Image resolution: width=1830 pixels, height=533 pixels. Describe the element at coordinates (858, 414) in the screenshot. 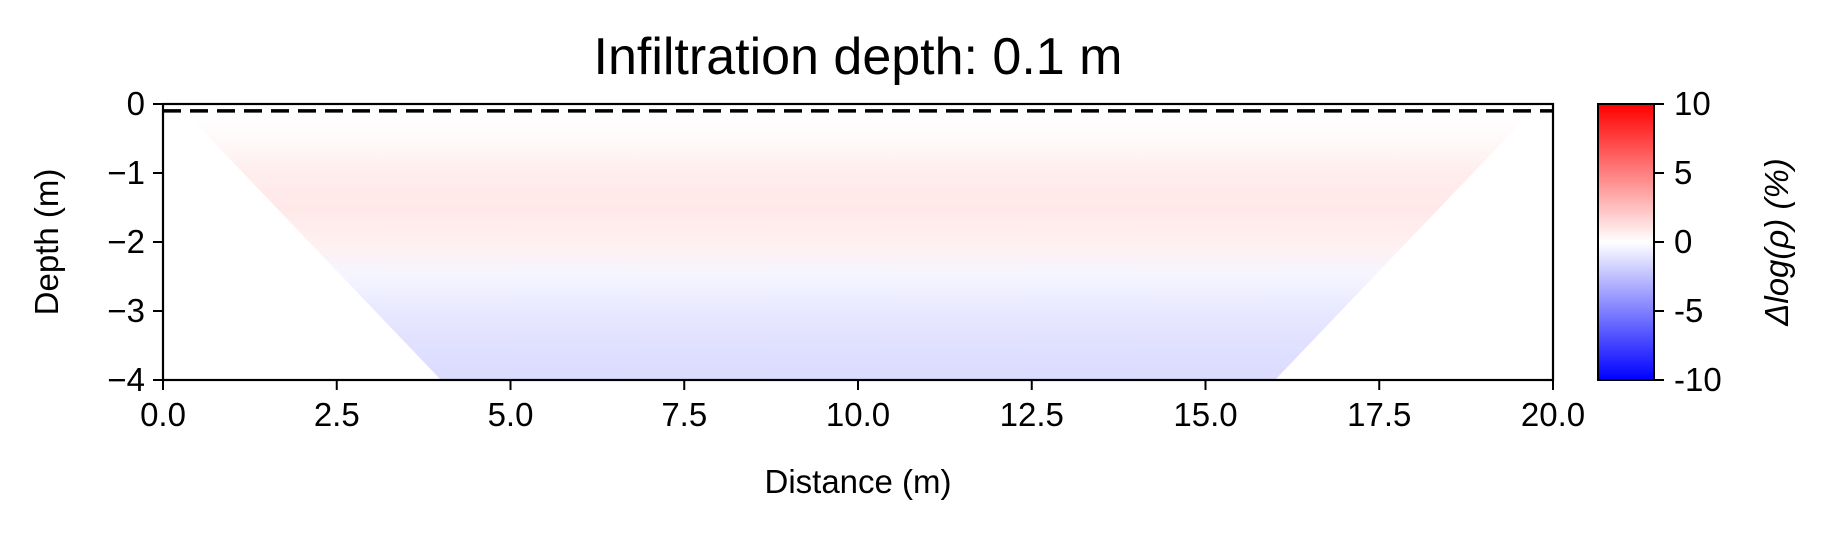

I see `x-tick-label: 10.0` at that location.